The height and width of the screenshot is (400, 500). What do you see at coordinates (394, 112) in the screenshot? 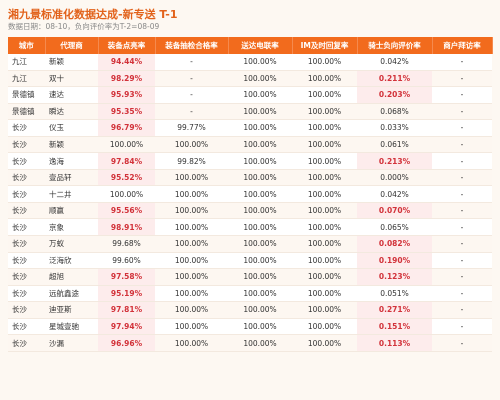
I see `table-cell: 0.068%` at bounding box center [394, 112].